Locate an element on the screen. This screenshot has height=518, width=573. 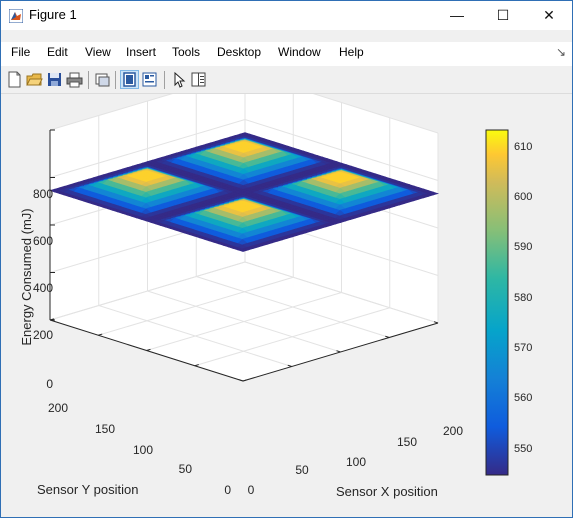
menu-window: Window is located at coordinates (299, 52).